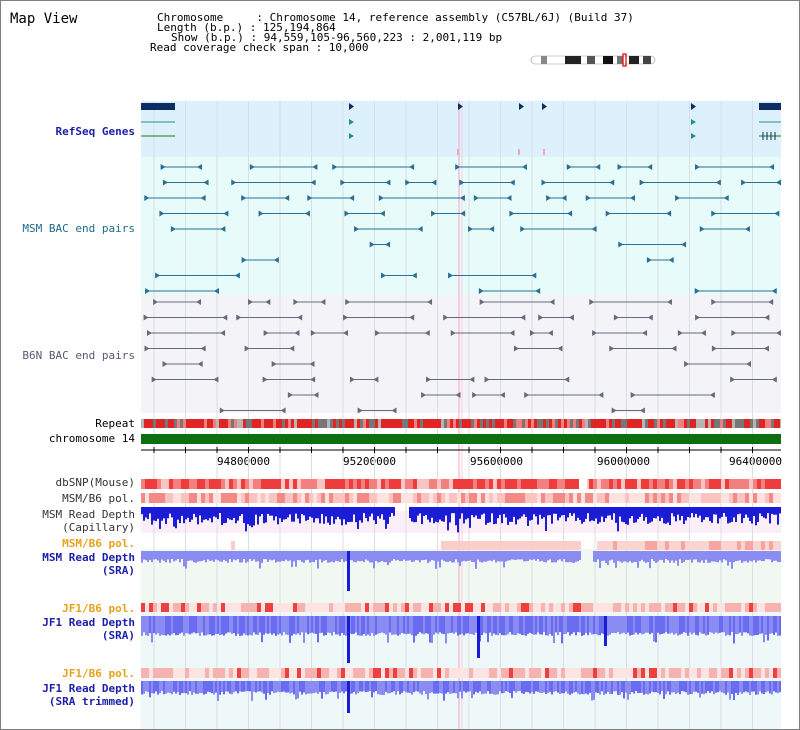  I want to click on track-label-msm-bac: MSM BAC end pairs, so click(78, 228).